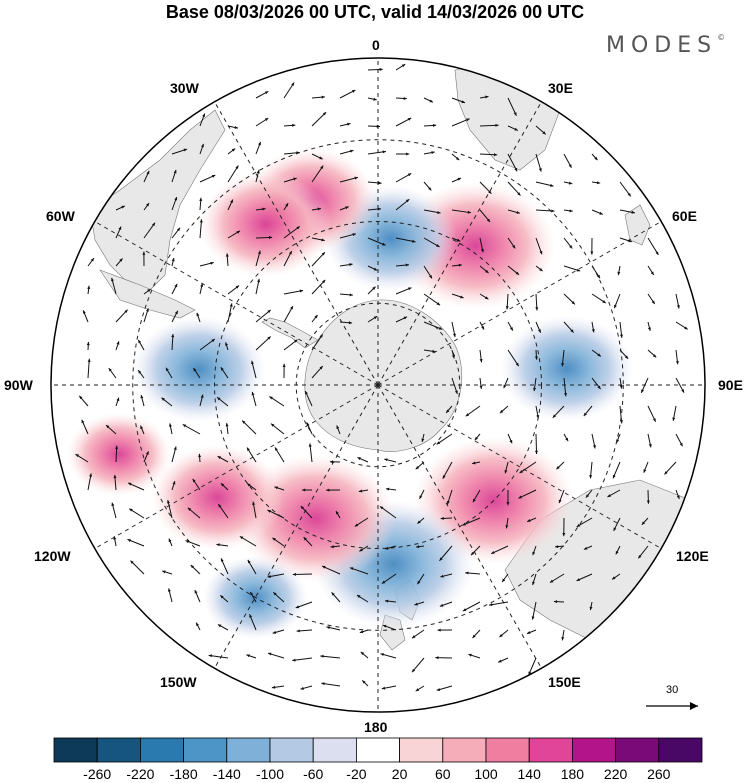 Image resolution: width=750 pixels, height=783 pixels. Describe the element at coordinates (18, 385) in the screenshot. I see `lon-label-90w: 90W` at that location.